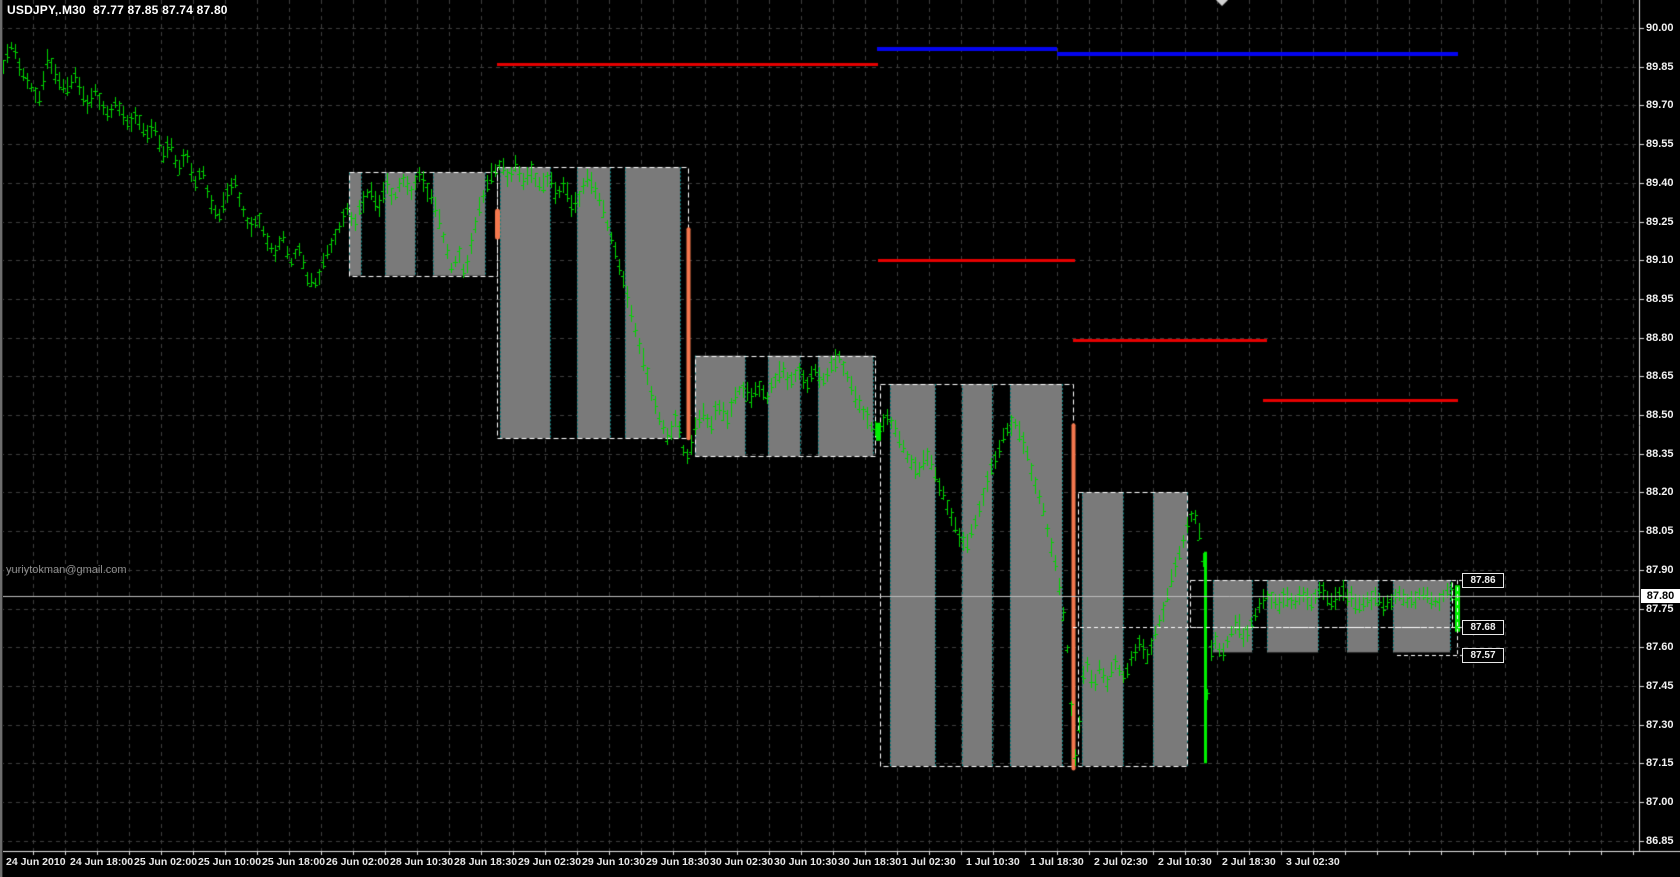 This screenshot has width=1680, height=877. Describe the element at coordinates (1660, 647) in the screenshot. I see `price-tick-label: 87.60` at that location.